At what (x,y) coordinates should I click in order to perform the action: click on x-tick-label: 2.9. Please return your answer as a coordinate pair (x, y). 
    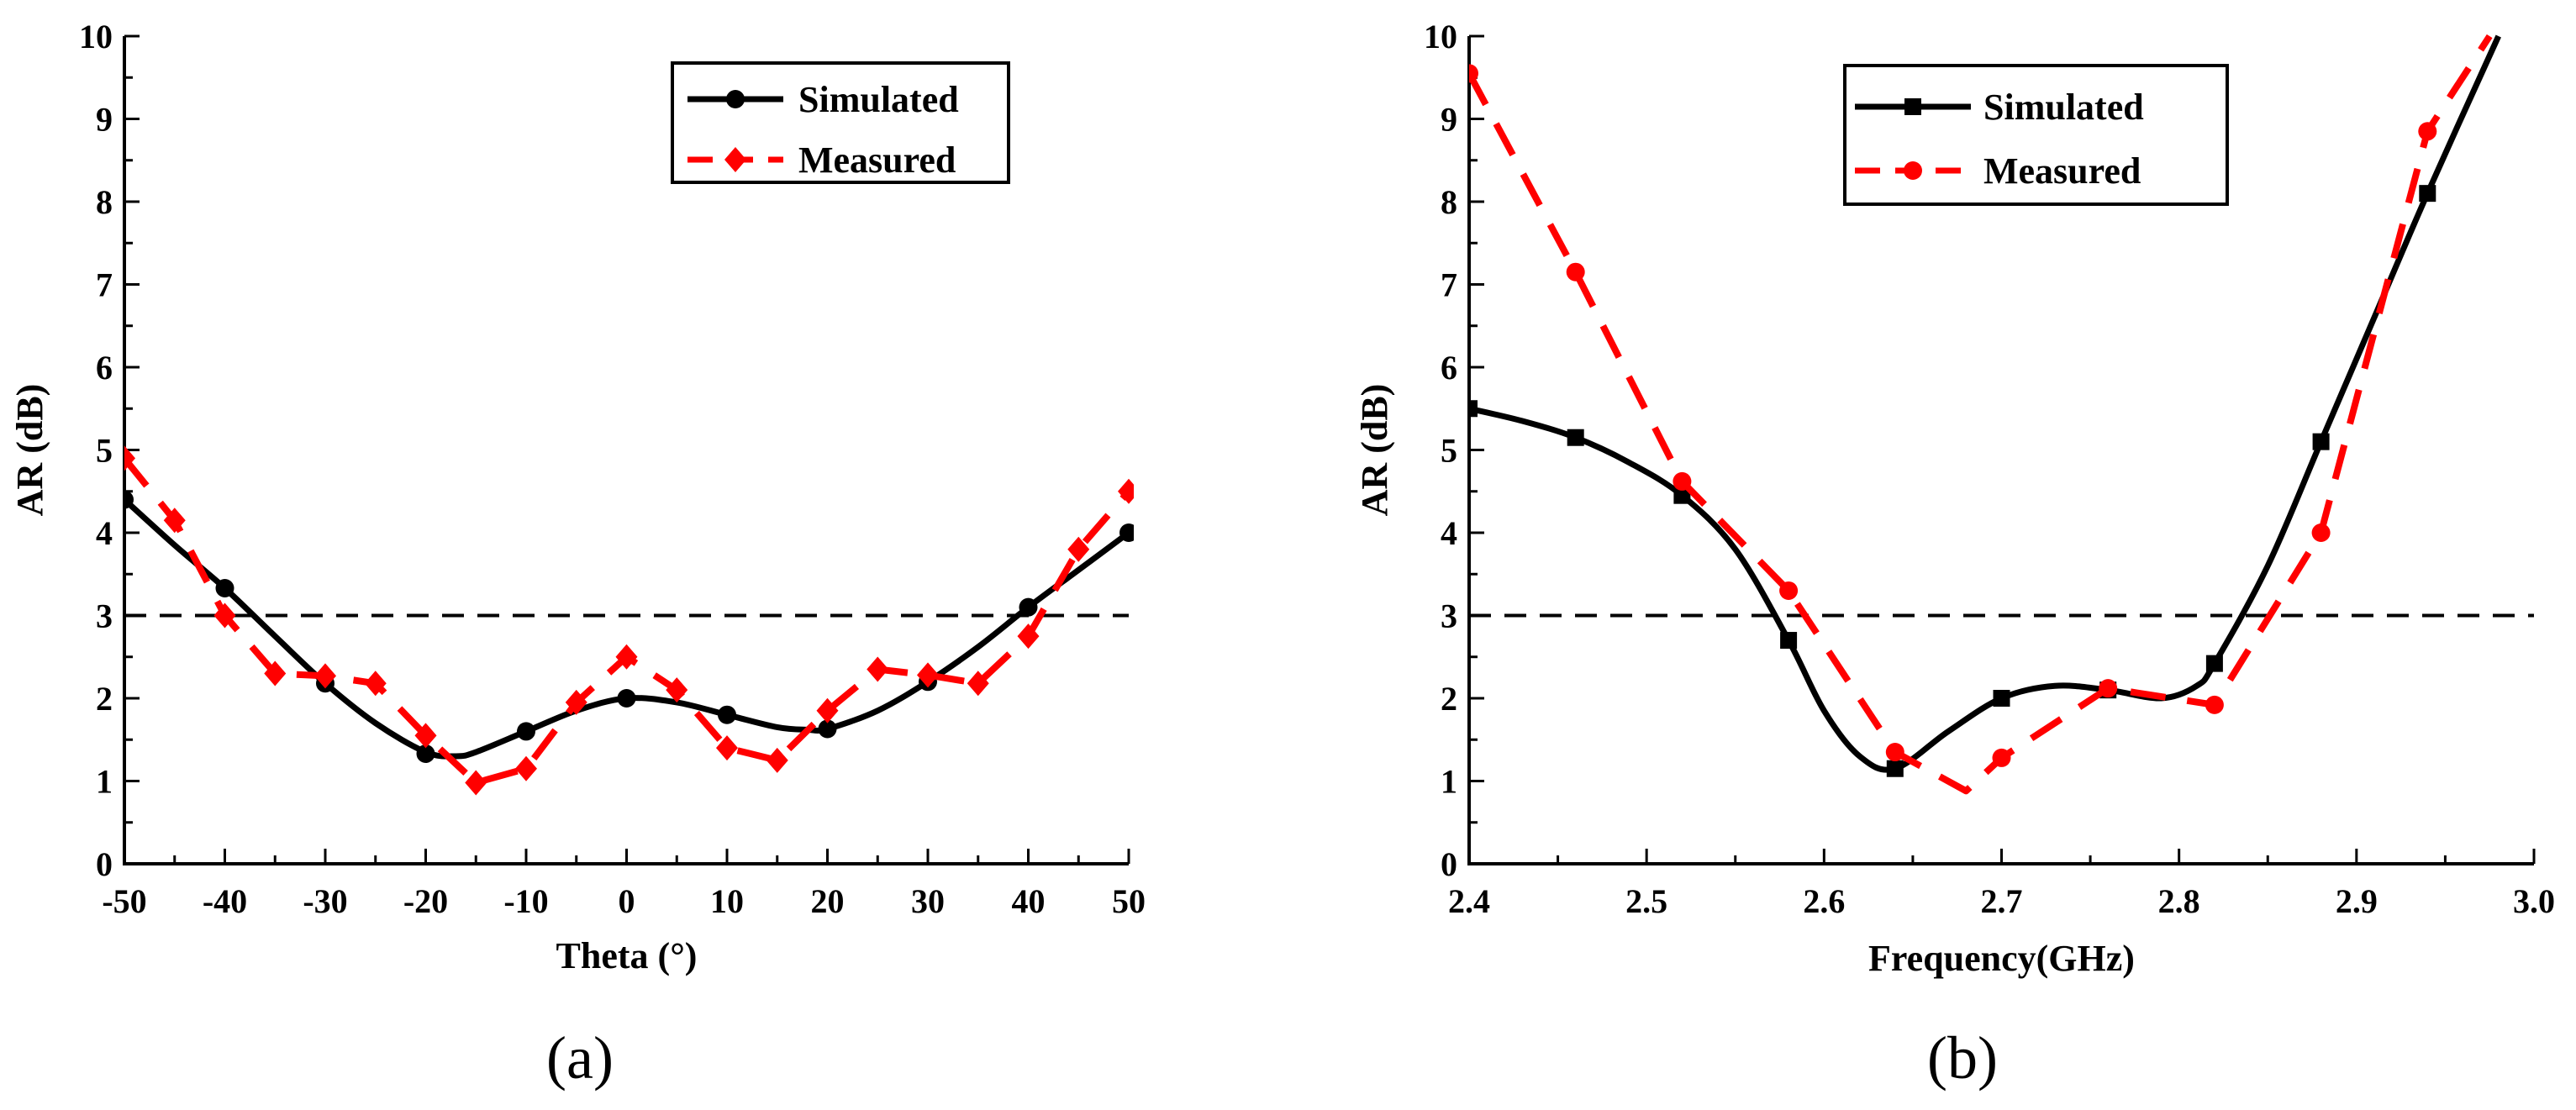
    Looking at the image, I should click on (2357, 901).